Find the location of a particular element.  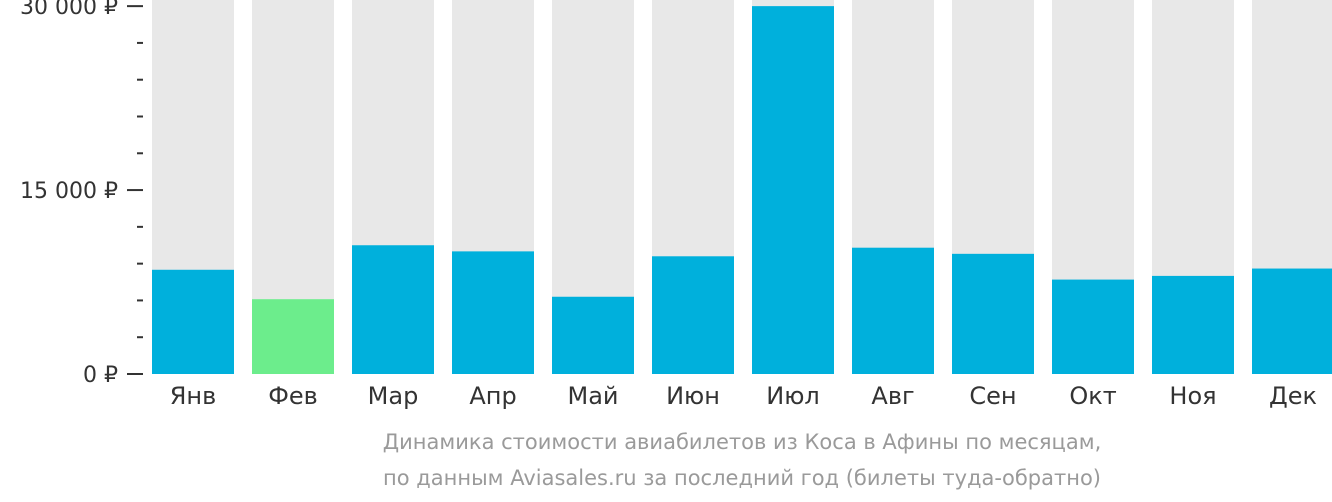

y-axis: 0 ₽ 15 000 ₽ 30 000 ₽ is located at coordinates (81, 194).